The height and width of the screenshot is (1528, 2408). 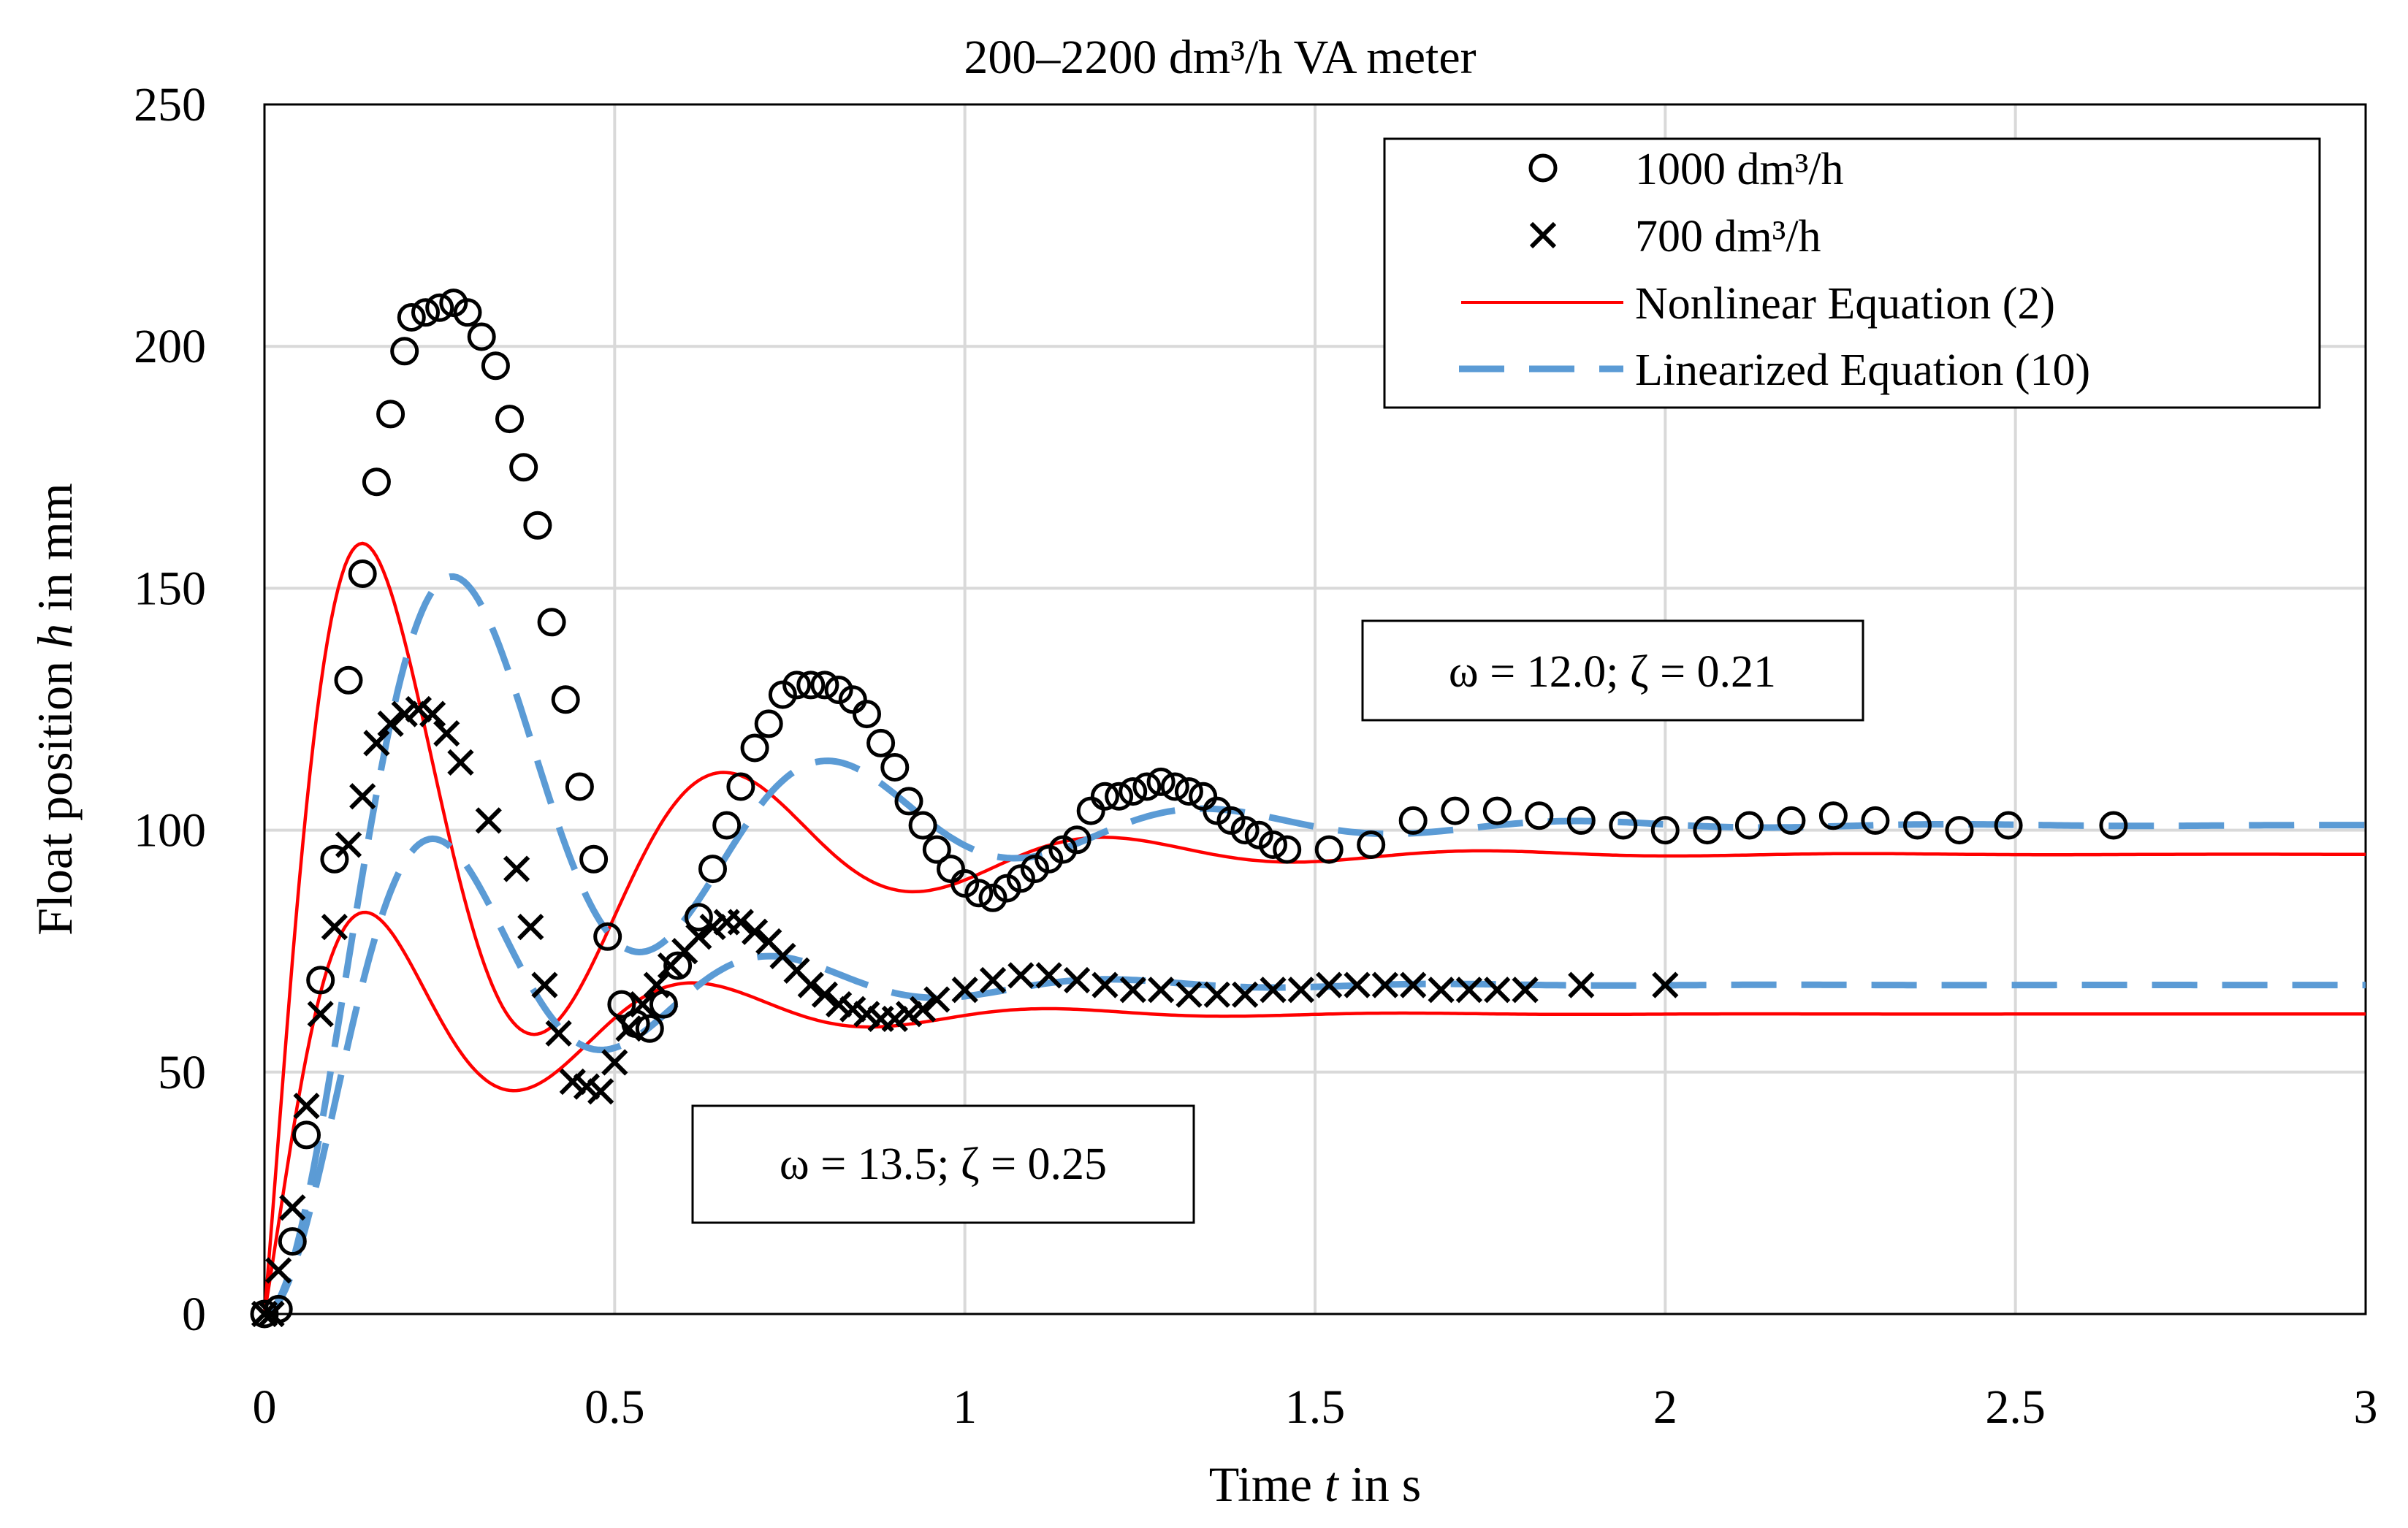 What do you see at coordinates (170, 588) in the screenshot?
I see `y-tick-label: 150` at bounding box center [170, 588].